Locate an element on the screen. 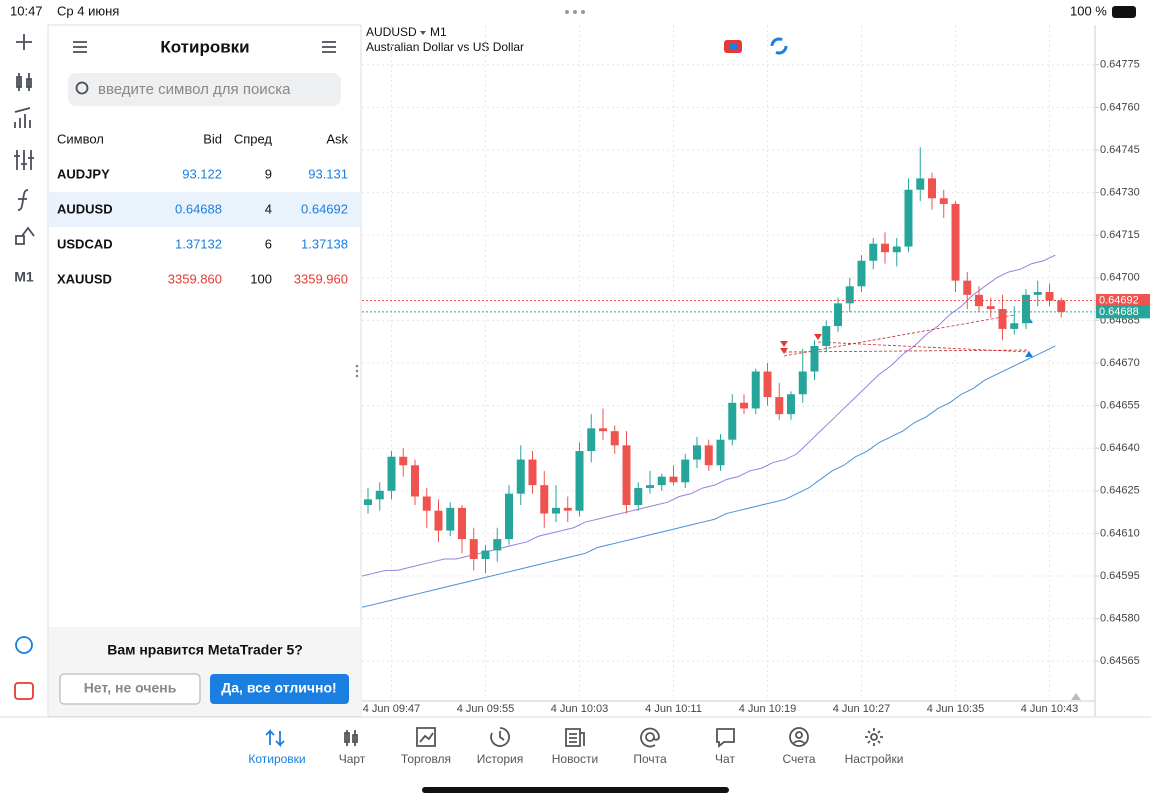 The height and width of the screenshot is (800, 1151). spread: 4 is located at coordinates (268, 208).